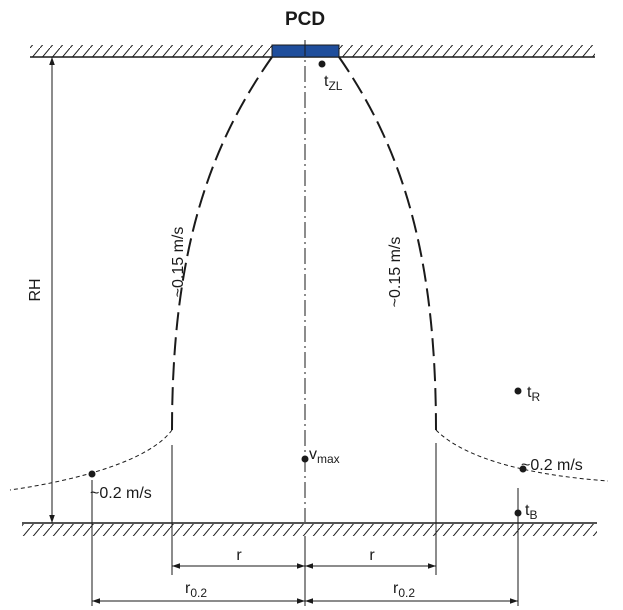  Describe the element at coordinates (35, 289) in the screenshot. I see `rh-label: RH` at that location.